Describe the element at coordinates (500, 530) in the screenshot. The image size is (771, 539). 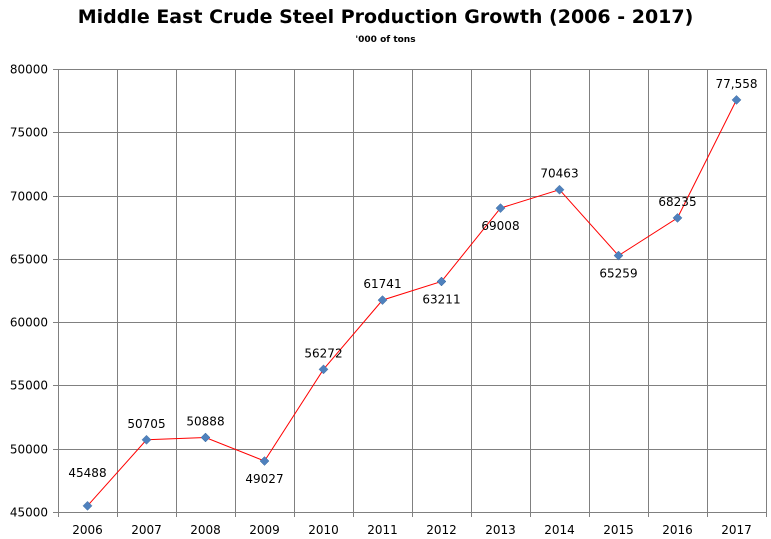
I see `x-tick-label: 2013` at that location.